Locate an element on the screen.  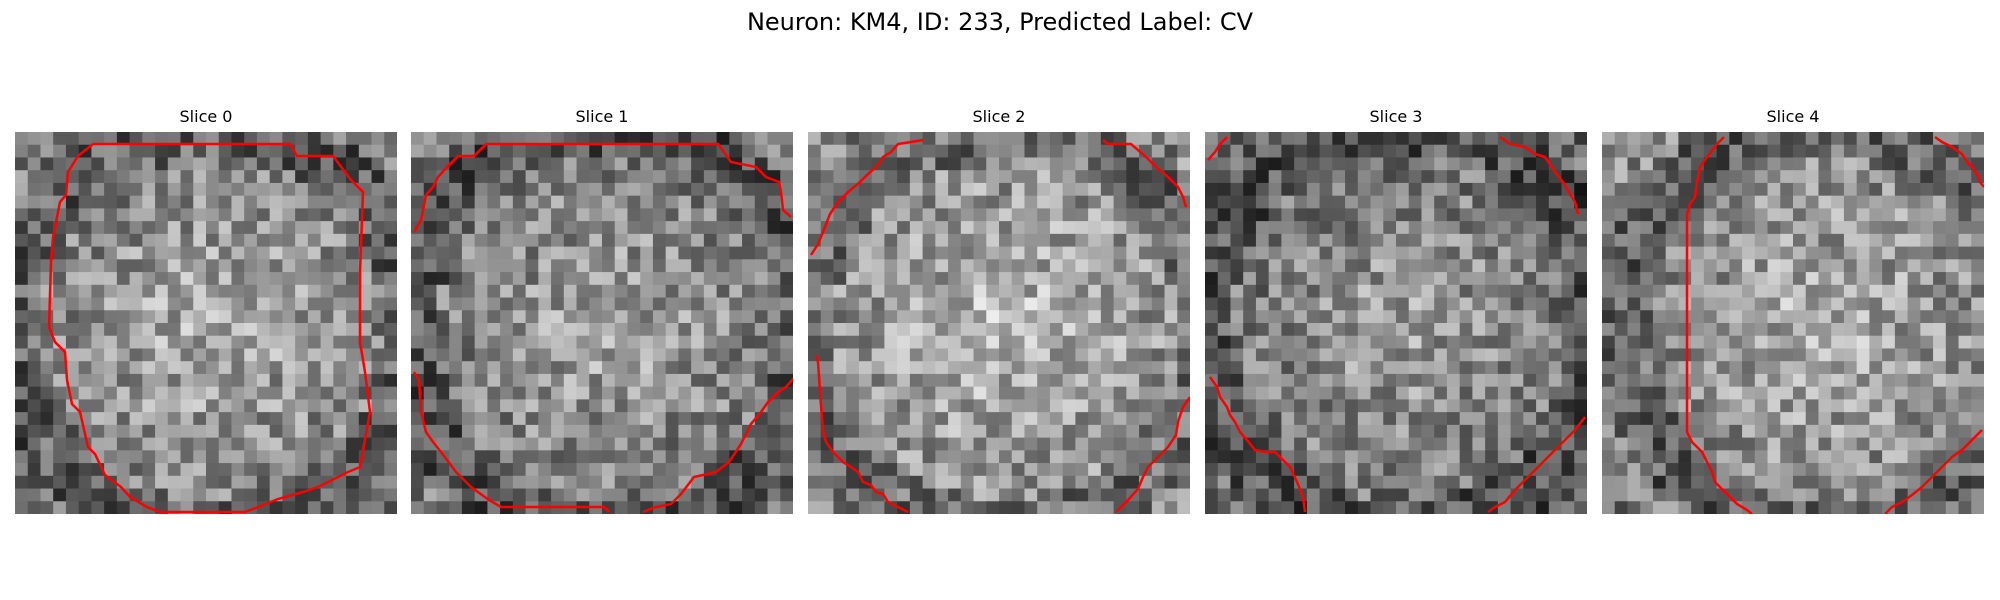
slice-panel-2: Slice 2 is located at coordinates (999, 310).